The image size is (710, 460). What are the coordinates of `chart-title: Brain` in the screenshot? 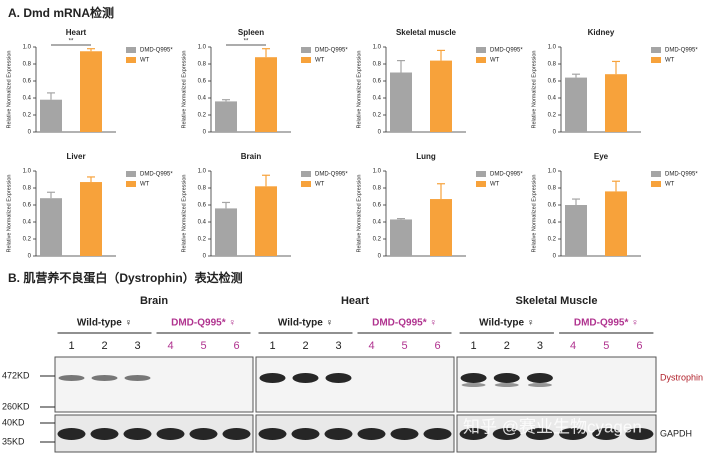 It's located at (251, 156).